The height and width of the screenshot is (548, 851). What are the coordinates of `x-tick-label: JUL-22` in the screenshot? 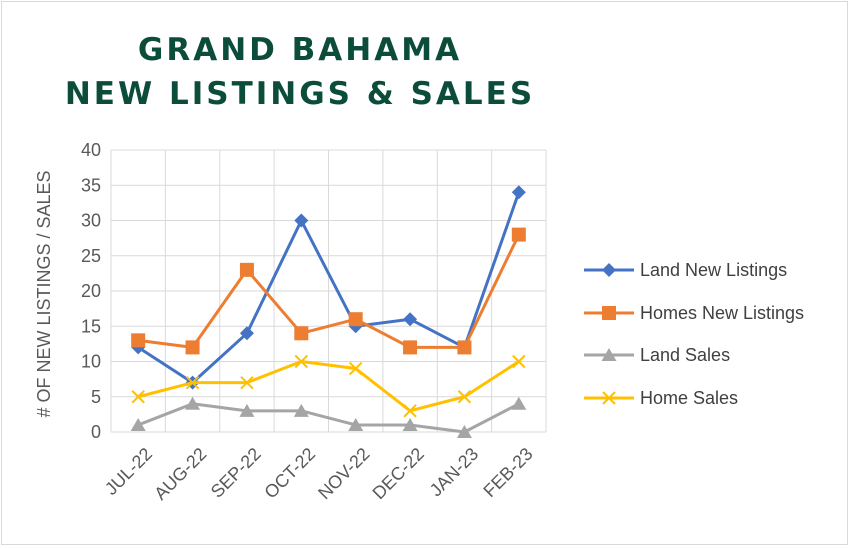 It's located at (128, 471).